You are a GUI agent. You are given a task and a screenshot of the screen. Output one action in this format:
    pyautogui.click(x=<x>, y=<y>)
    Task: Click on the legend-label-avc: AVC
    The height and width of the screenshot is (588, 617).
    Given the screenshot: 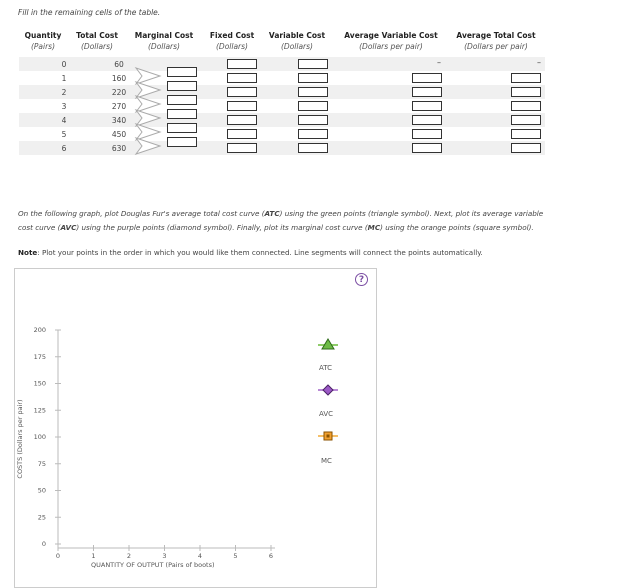 What is the action you would take?
    pyautogui.click(x=326, y=414)
    